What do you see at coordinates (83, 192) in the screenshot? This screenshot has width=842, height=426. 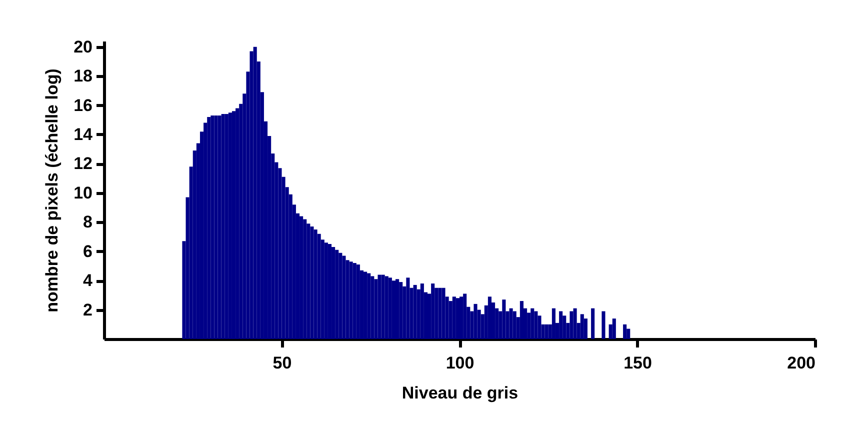 I see `y-tick-label: 10` at bounding box center [83, 192].